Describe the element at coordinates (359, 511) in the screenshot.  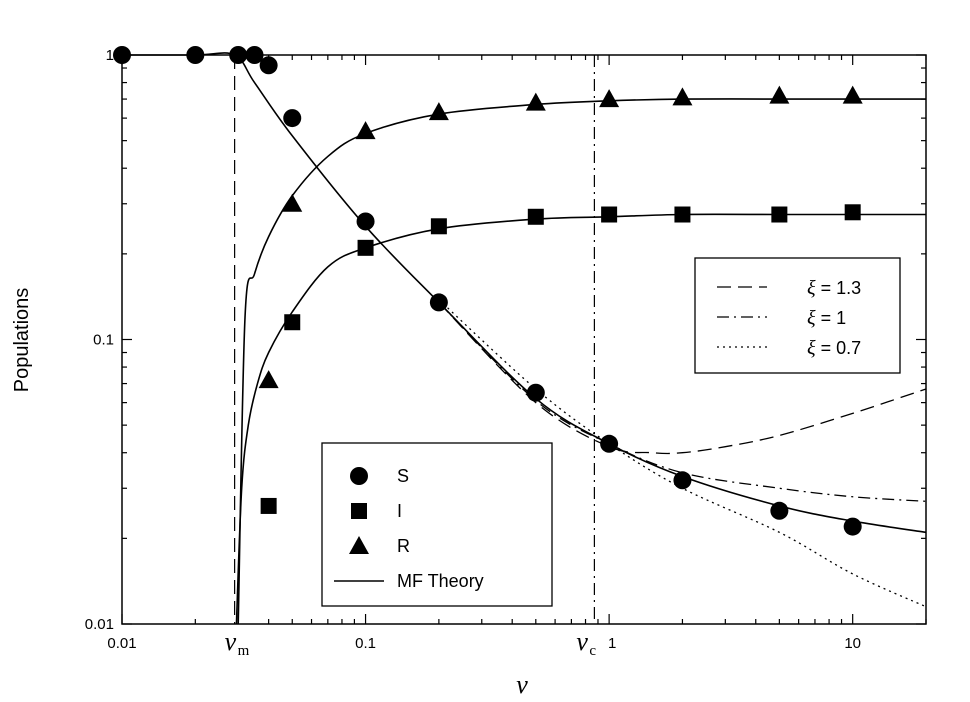
I see `legend-swatch-I` at that location.